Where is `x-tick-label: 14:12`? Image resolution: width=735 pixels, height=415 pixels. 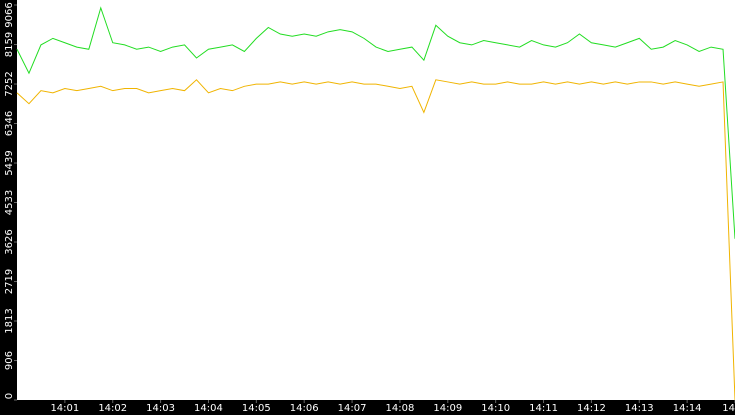
x-tick-label: 14:12 is located at coordinates (591, 408).